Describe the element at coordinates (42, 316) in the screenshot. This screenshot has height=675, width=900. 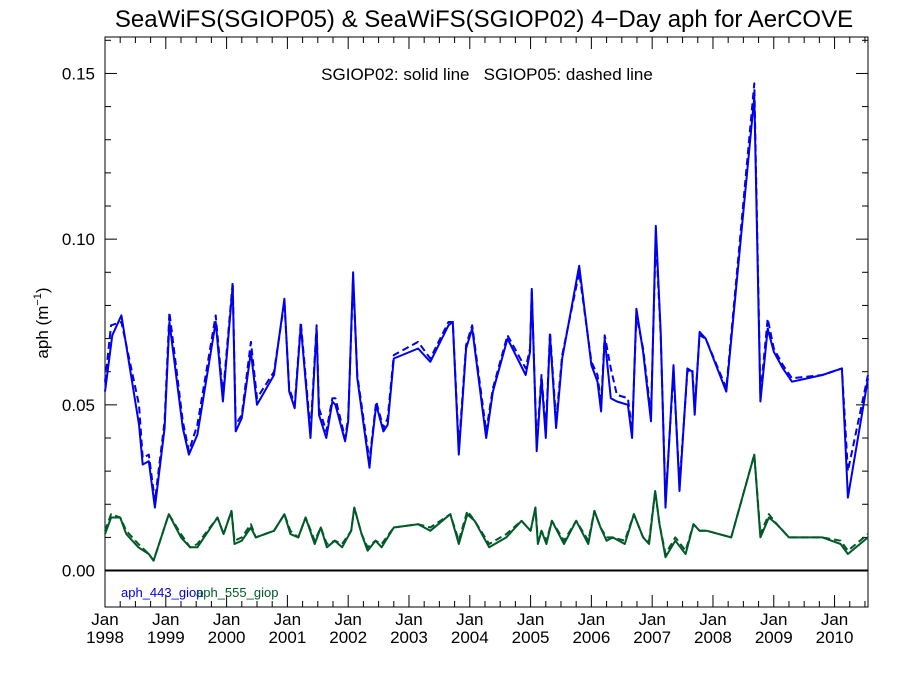
I see `y-axis-label-unit: (m` at that location.